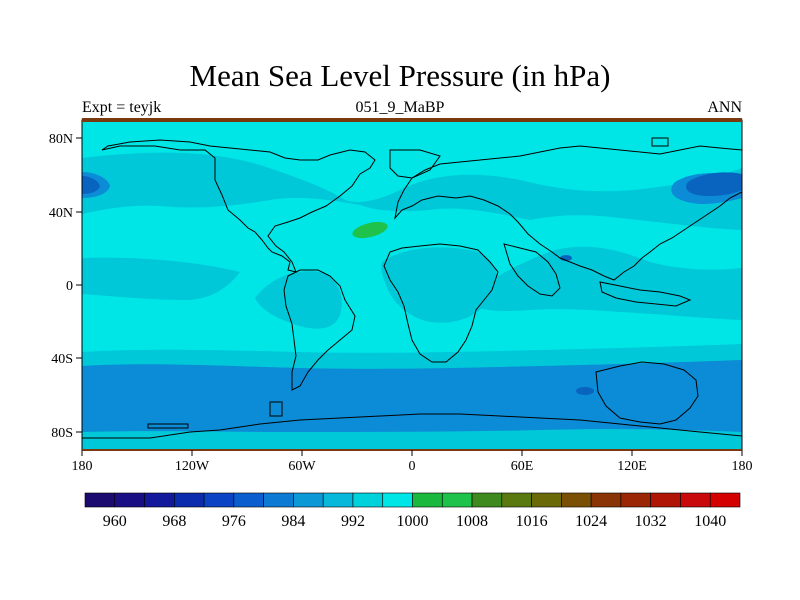 The width and height of the screenshot is (800, 600). What do you see at coordinates (647, 393) in the screenshot?
I see `coast-australia` at bounding box center [647, 393].